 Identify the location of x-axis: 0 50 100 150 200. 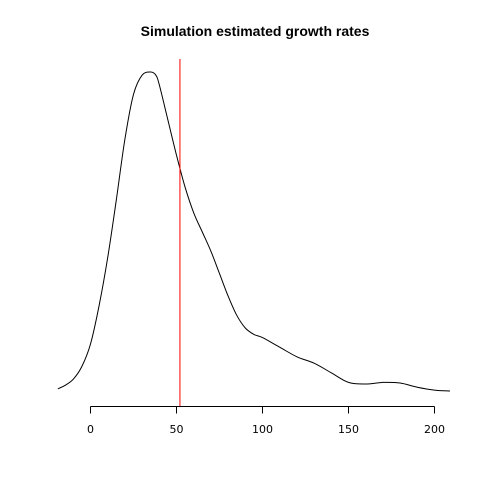
(266, 421).